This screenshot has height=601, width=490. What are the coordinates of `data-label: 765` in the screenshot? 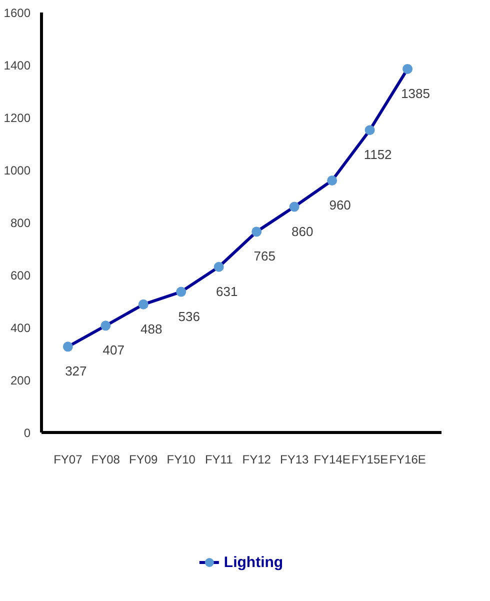 It's located at (265, 256).